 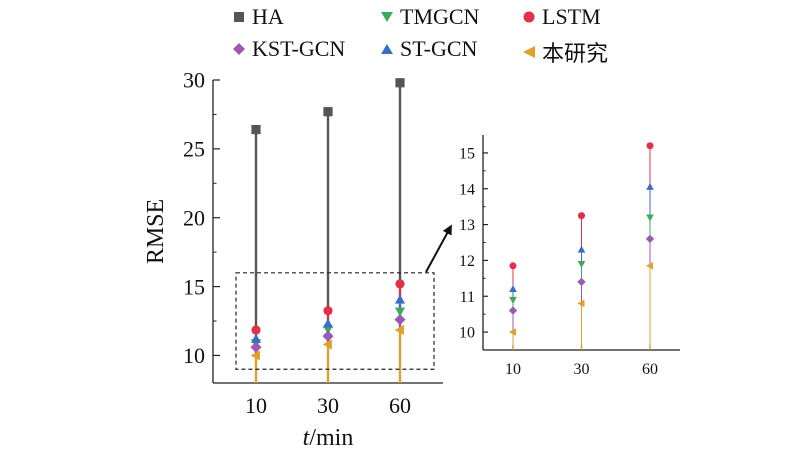 I want to click on legend-item-ha: HA, so click(x=258, y=17).